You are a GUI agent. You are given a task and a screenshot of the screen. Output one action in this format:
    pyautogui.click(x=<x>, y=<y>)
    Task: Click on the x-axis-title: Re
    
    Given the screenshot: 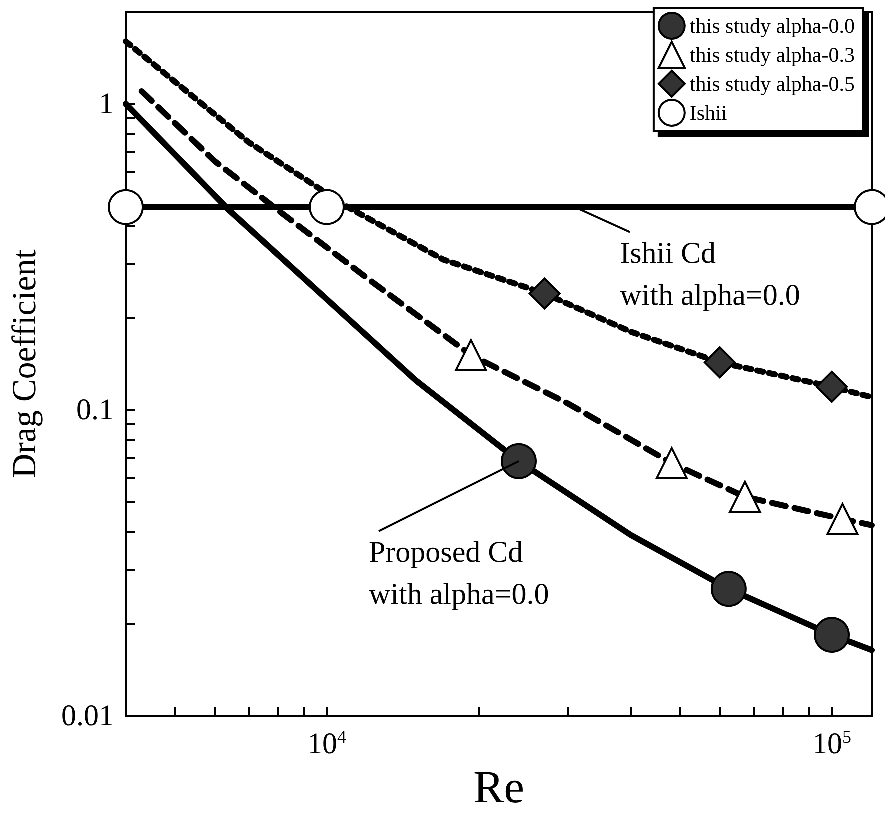 What is the action you would take?
    pyautogui.click(x=499, y=787)
    